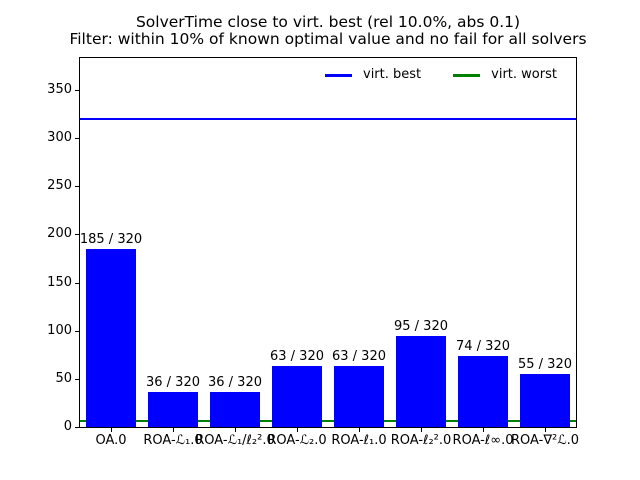 This screenshot has height=480, width=640. What do you see at coordinates (467, 75) in the screenshot?
I see `virt-worst-line-icon` at bounding box center [467, 75].